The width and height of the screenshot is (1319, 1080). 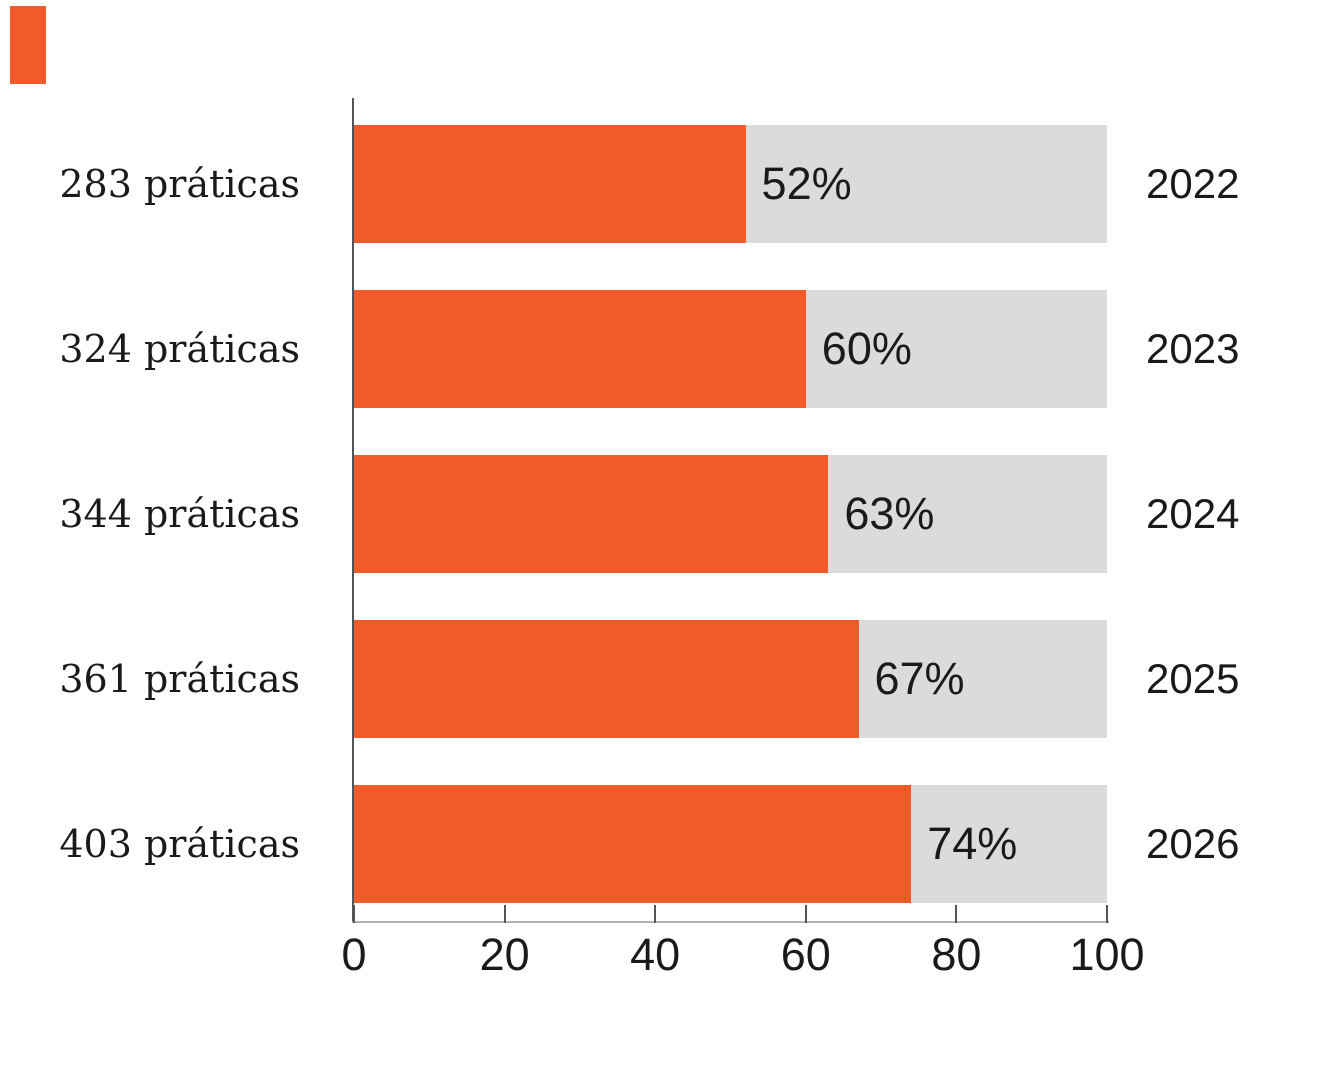 I want to click on bar-track: 60%, so click(x=730, y=349).